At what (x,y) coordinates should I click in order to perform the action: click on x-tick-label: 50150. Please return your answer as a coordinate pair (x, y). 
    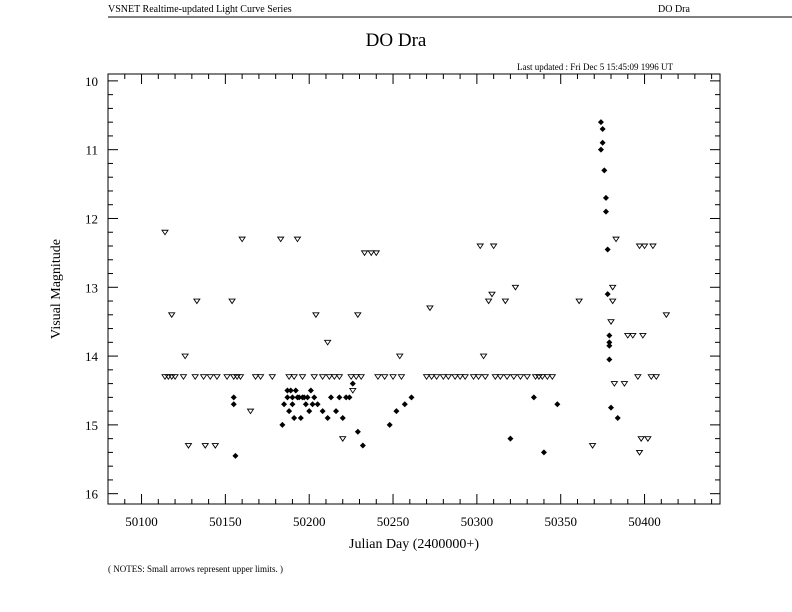
    Looking at the image, I should click on (225, 521).